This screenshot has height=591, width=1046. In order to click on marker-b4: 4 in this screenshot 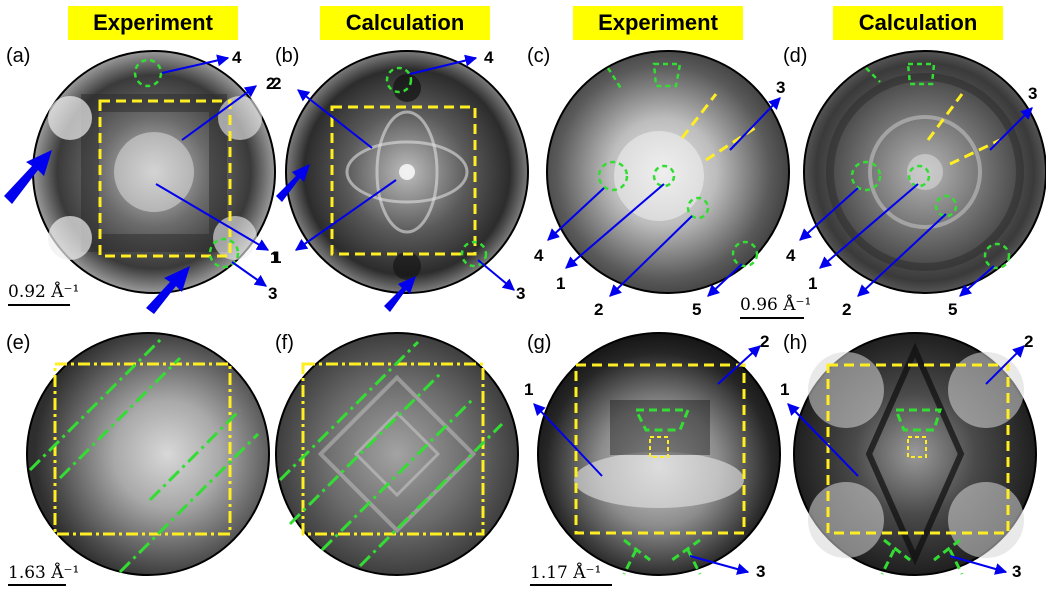, I will do `click(489, 57)`.